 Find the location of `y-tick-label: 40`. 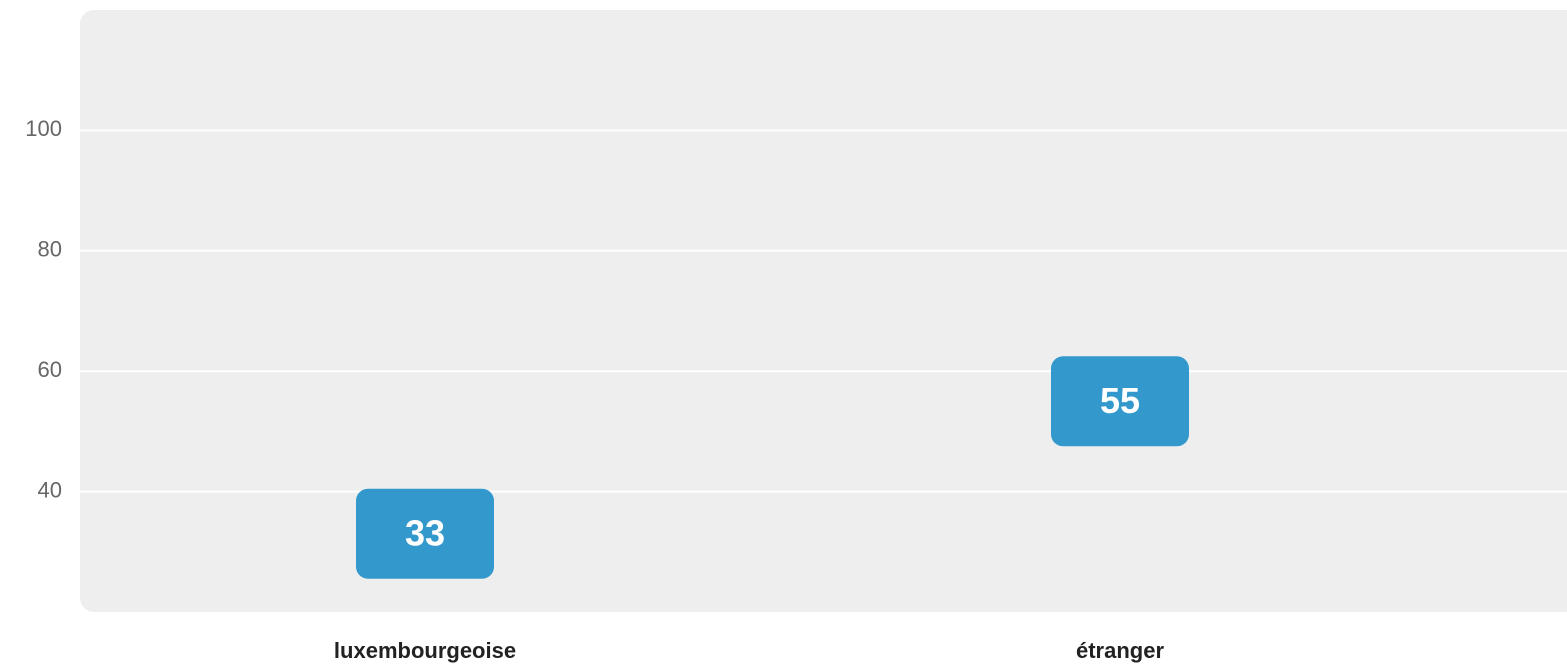

y-tick-label: 40 is located at coordinates (50, 489).